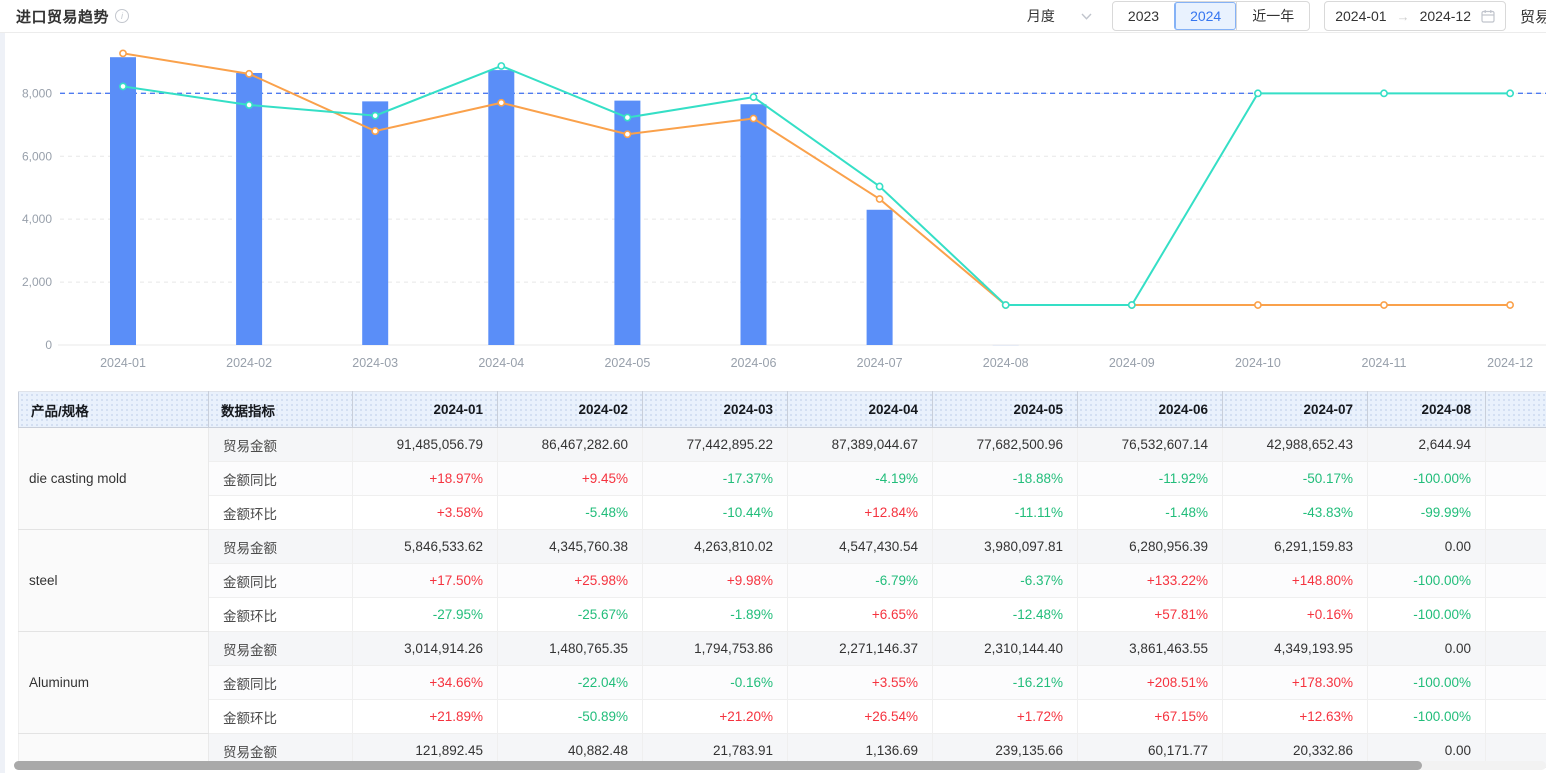 The height and width of the screenshot is (776, 1546). Describe the element at coordinates (570, 444) in the screenshot. I see `value-cell: 86,467,282.60` at that location.